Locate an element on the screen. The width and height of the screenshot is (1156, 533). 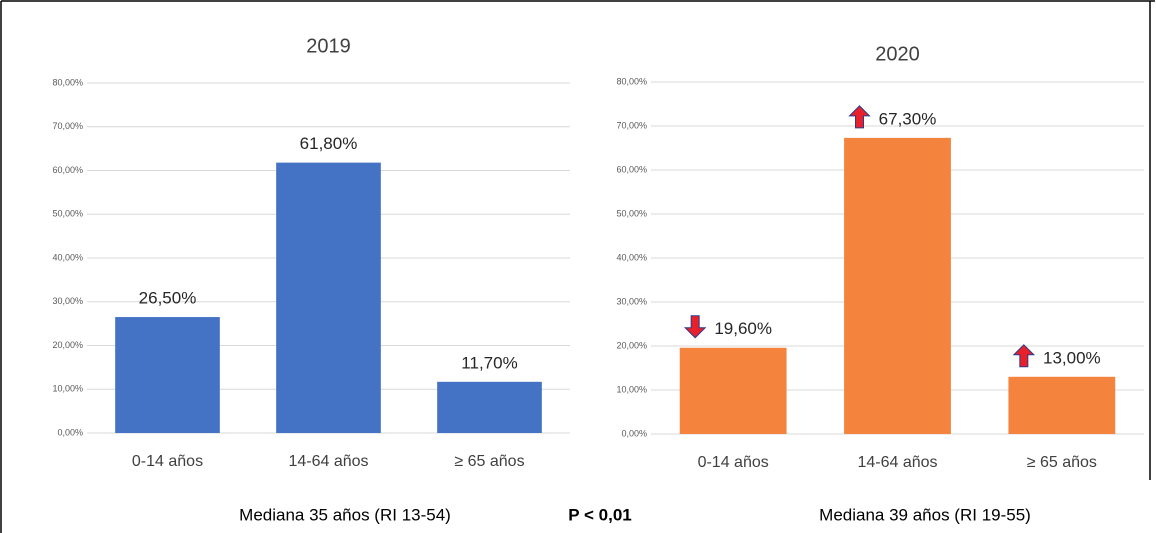
value-label: 67,30% is located at coordinates (908, 118).